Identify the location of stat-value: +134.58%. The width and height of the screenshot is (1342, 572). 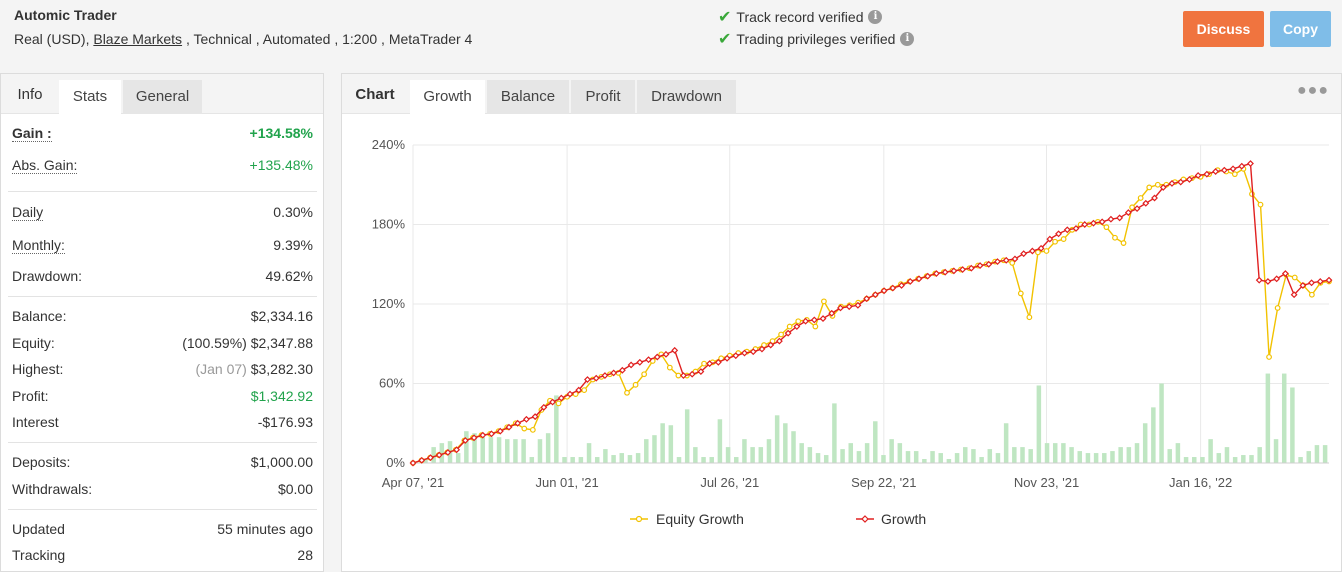
(281, 133).